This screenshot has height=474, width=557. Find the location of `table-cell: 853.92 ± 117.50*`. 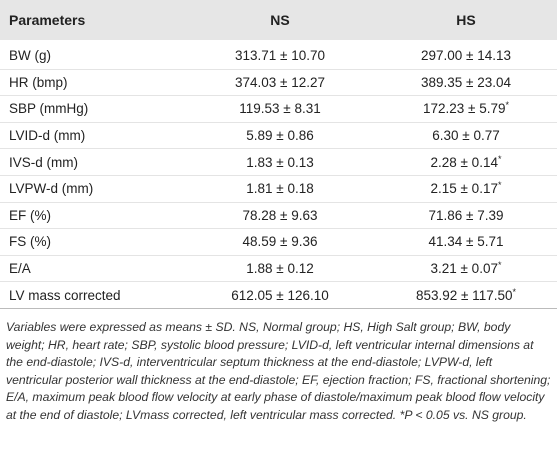

table-cell: 853.92 ± 117.50* is located at coordinates (466, 295).